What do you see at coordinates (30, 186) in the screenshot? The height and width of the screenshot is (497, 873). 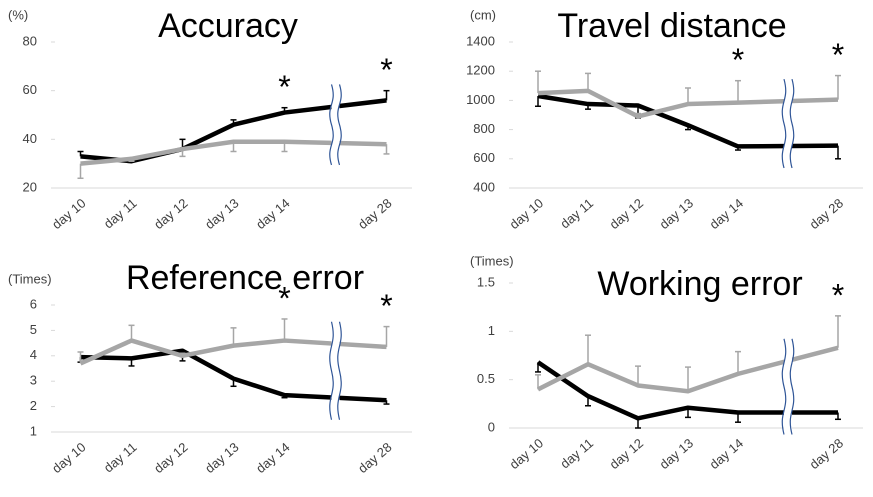 I see `y-tick-label: 20` at bounding box center [30, 186].